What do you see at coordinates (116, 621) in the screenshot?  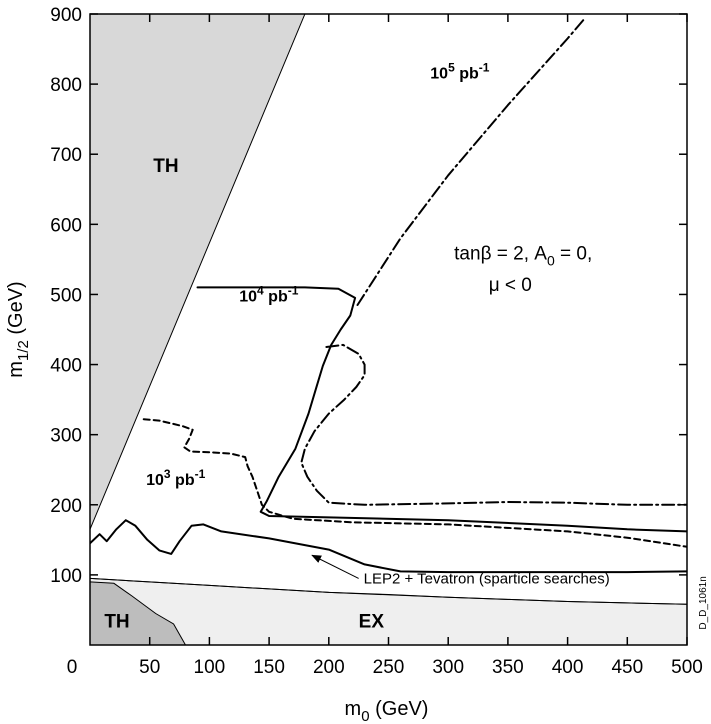 I see `region-label-2: TH` at bounding box center [116, 621].